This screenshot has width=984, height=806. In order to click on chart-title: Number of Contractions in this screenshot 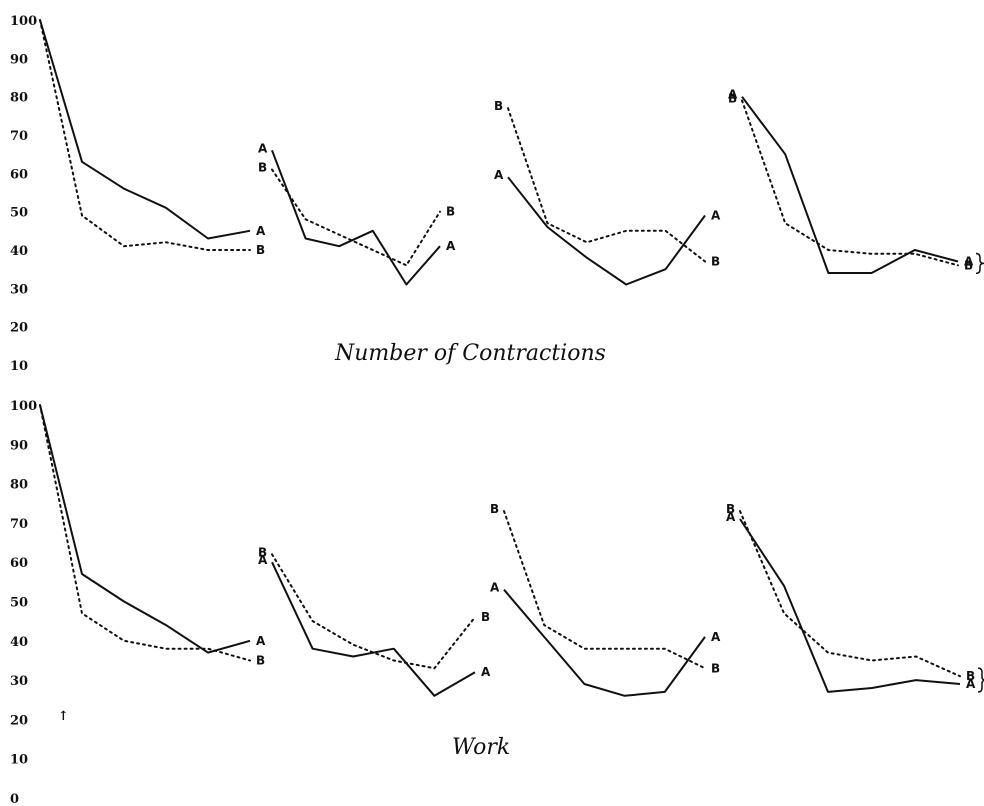, I will do `click(470, 353)`.